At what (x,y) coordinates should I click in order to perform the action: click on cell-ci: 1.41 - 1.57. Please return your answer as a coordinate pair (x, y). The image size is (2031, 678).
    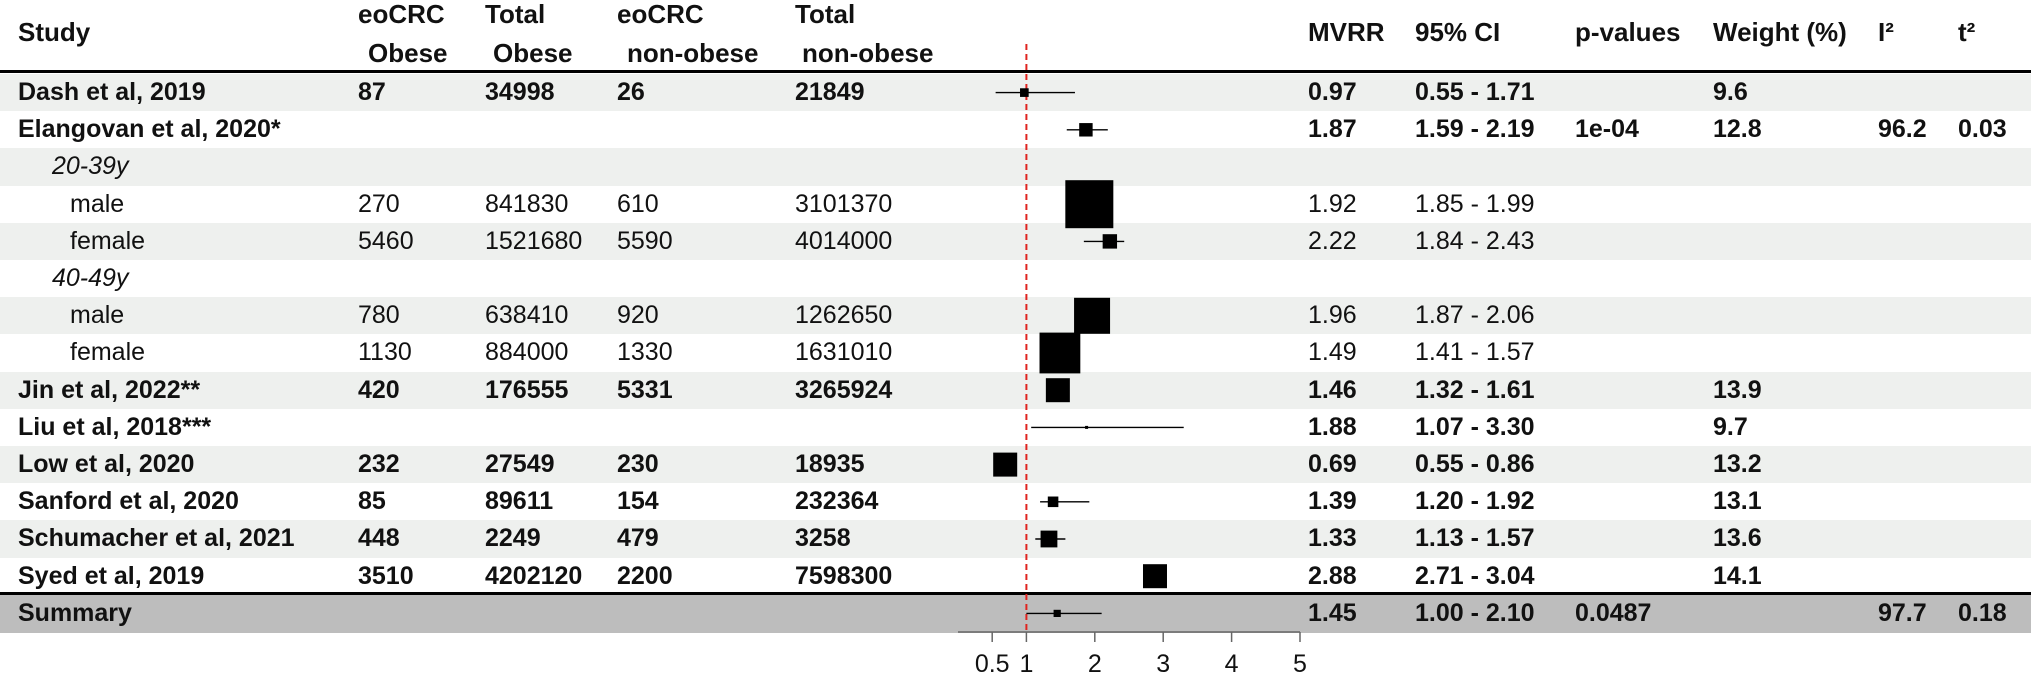
    Looking at the image, I should click on (1475, 352).